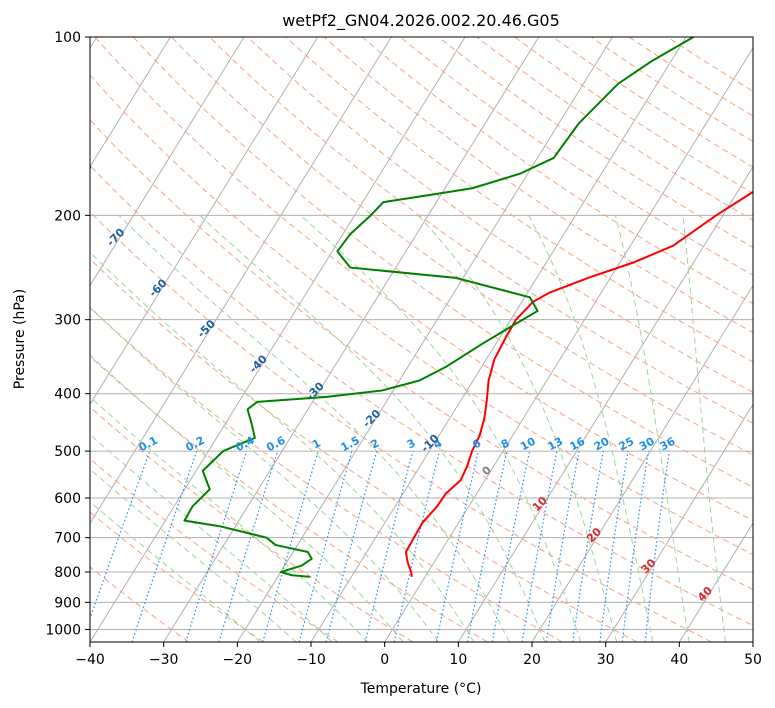 The image size is (775, 708). Describe the element at coordinates (532, 660) in the screenshot. I see `x-tick-label: 20` at that location.